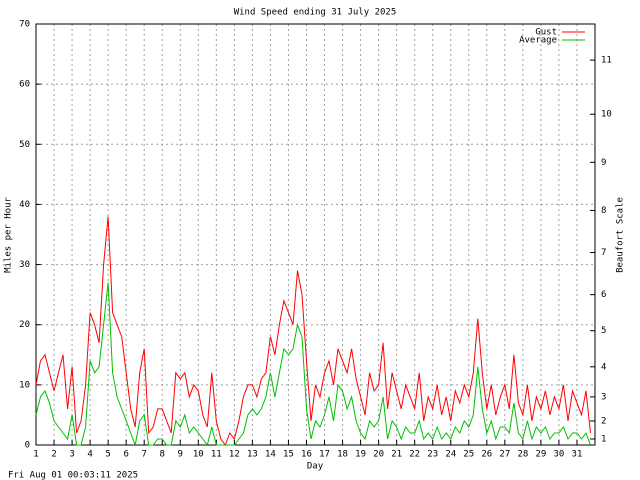 The width and height of the screenshot is (640, 480). What do you see at coordinates (315, 467) in the screenshot?
I see `x-axis-label: Day` at bounding box center [315, 467].